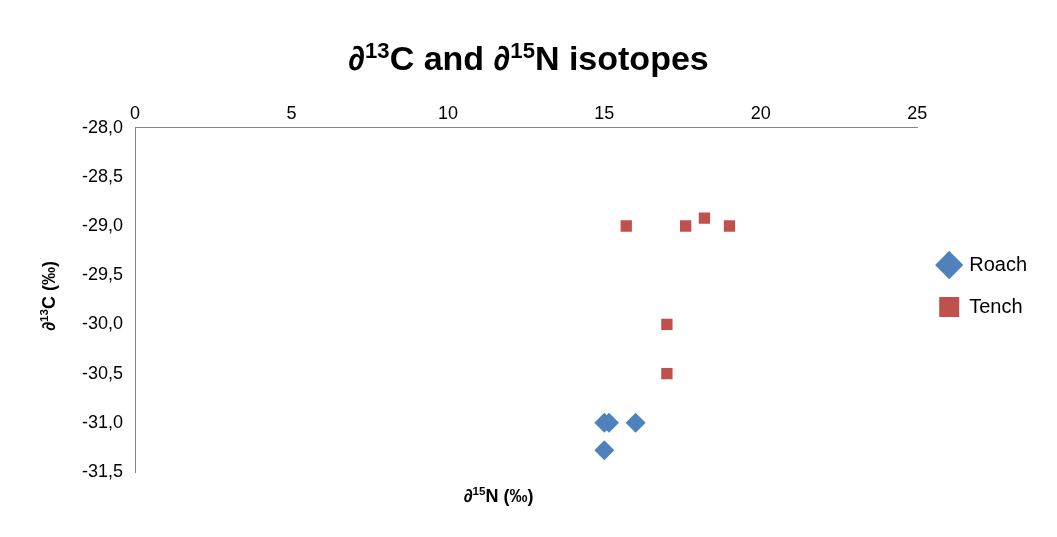 This screenshot has height=537, width=1057. I want to click on legend-label: Roach, so click(998, 263).